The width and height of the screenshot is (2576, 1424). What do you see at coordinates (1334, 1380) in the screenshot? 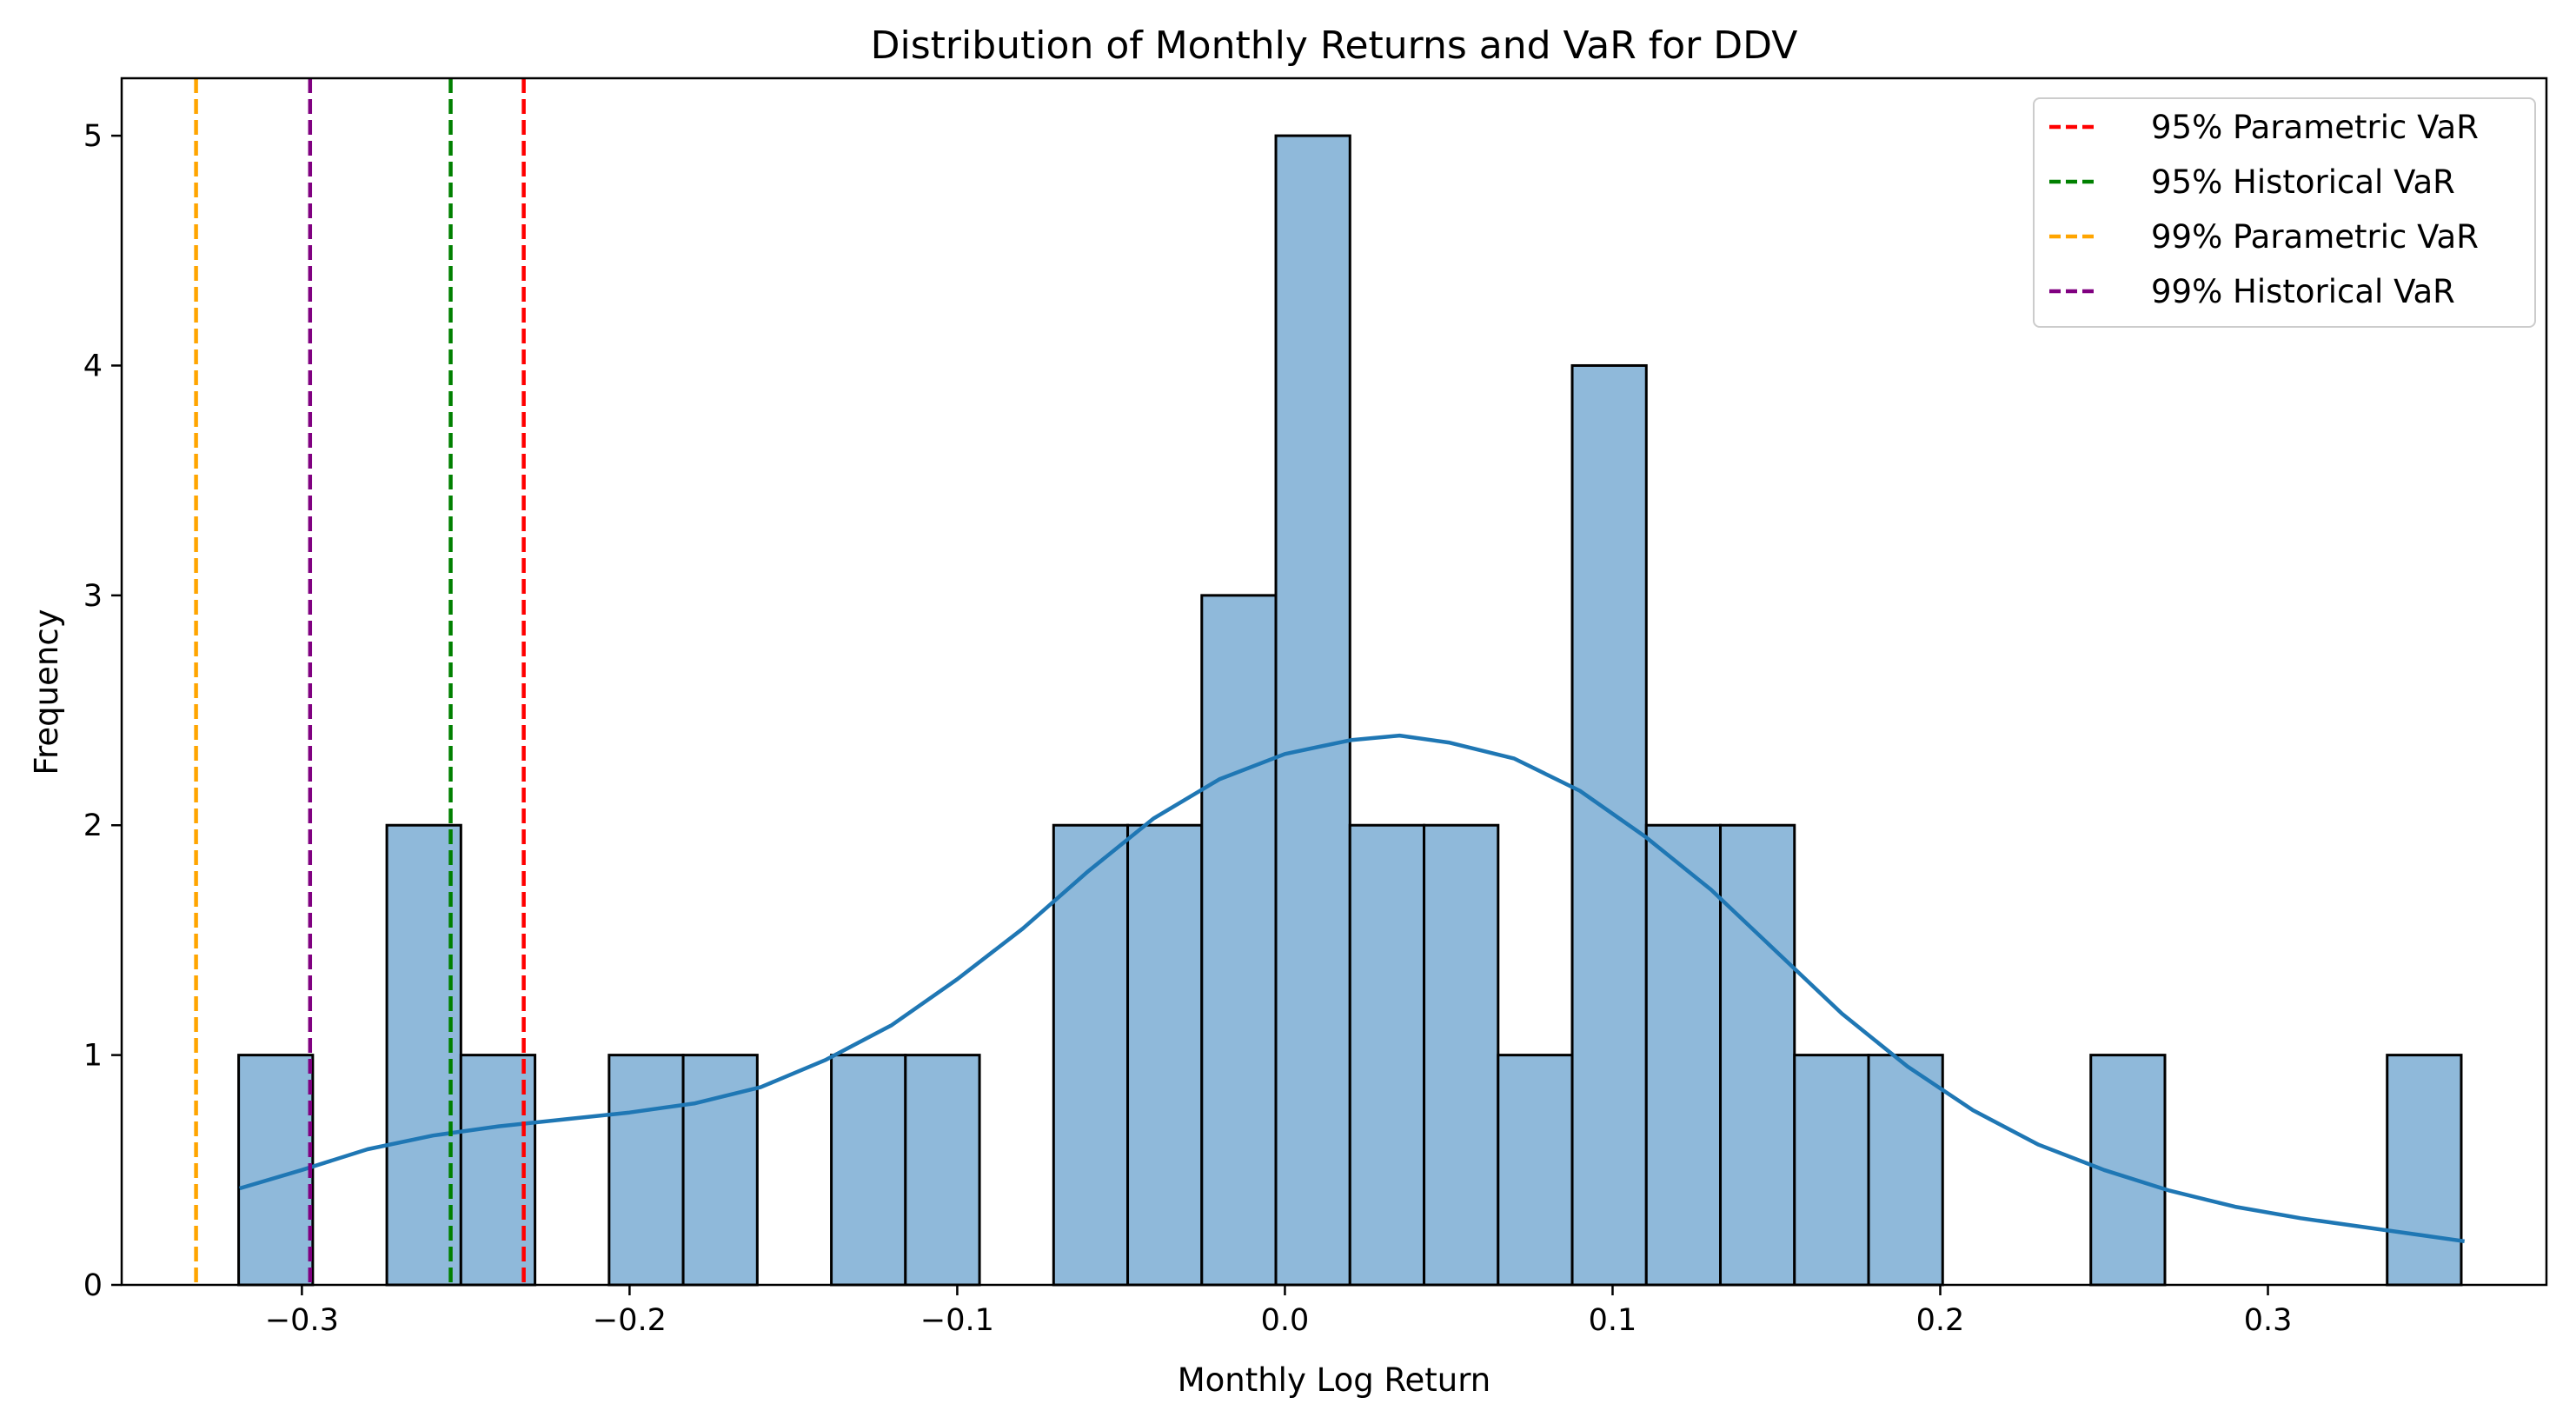
I see `x-axis-label: Monthly Log Return` at bounding box center [1334, 1380].